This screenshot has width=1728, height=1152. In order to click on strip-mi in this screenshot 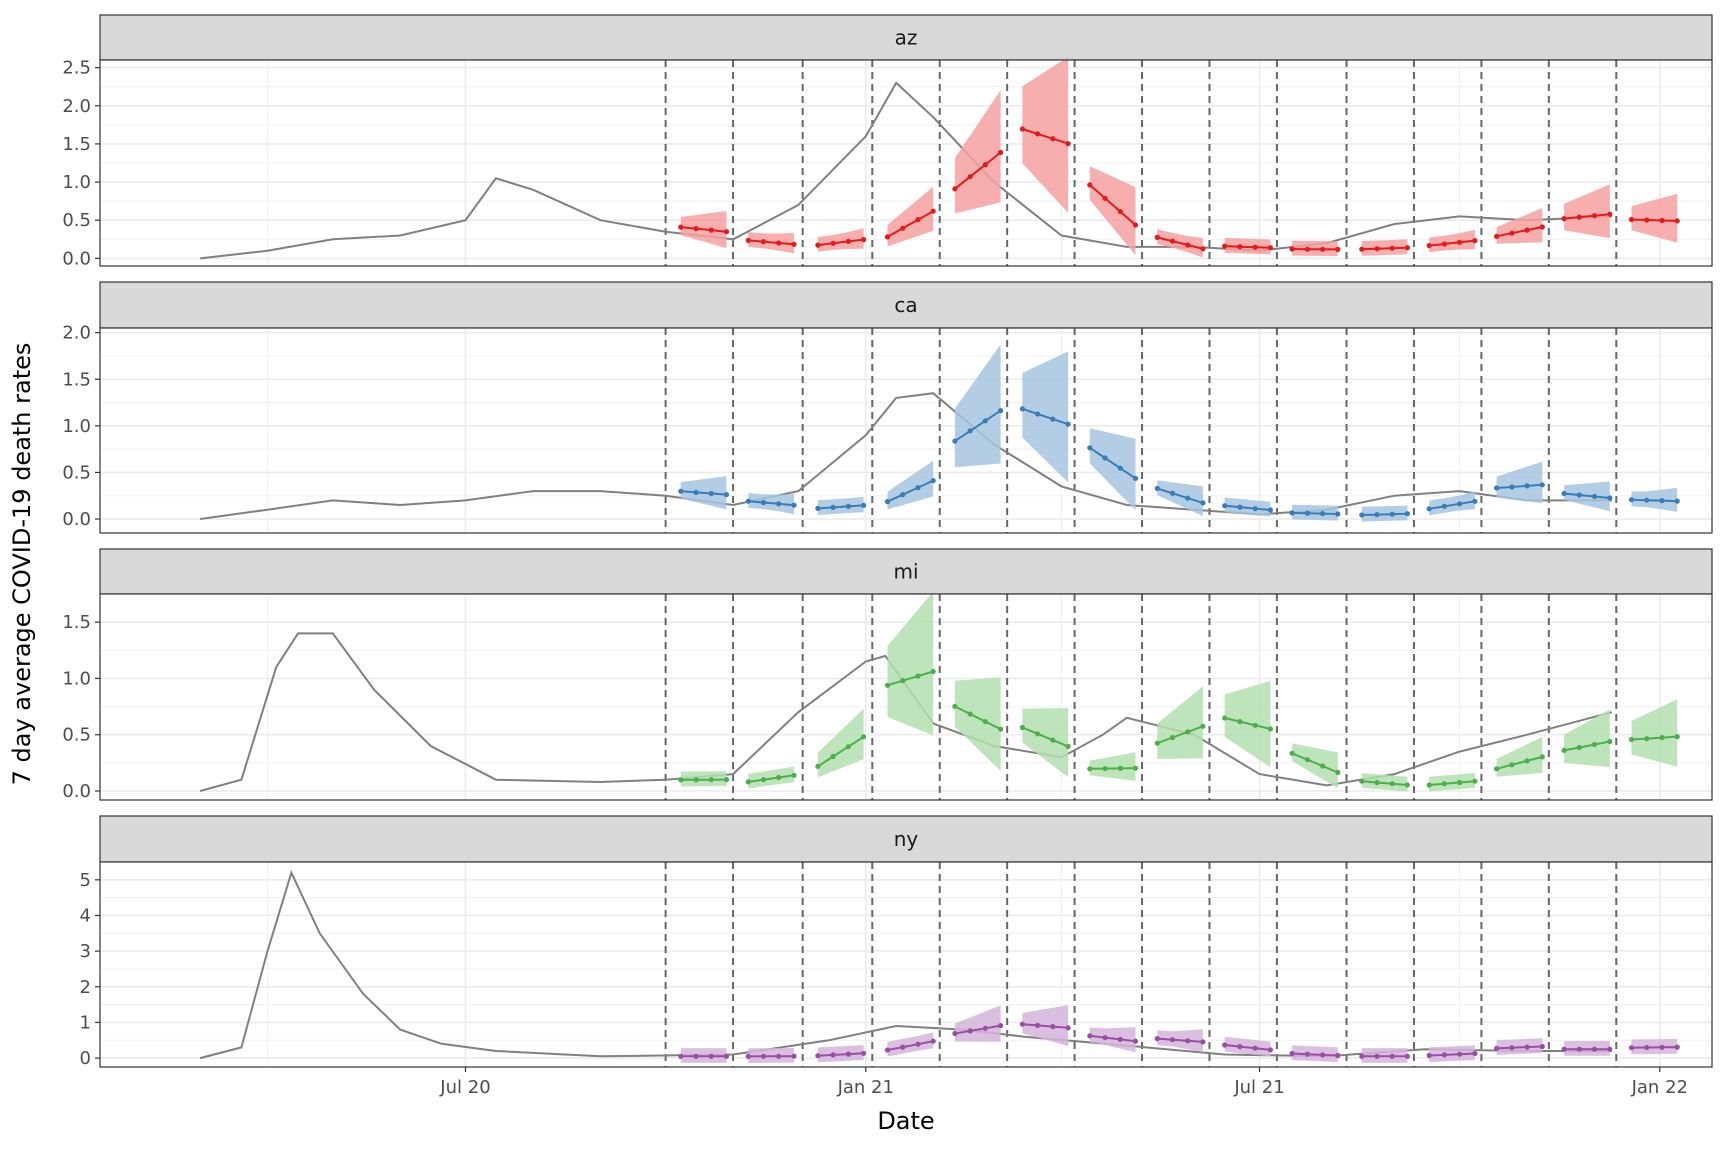, I will do `click(906, 571)`.